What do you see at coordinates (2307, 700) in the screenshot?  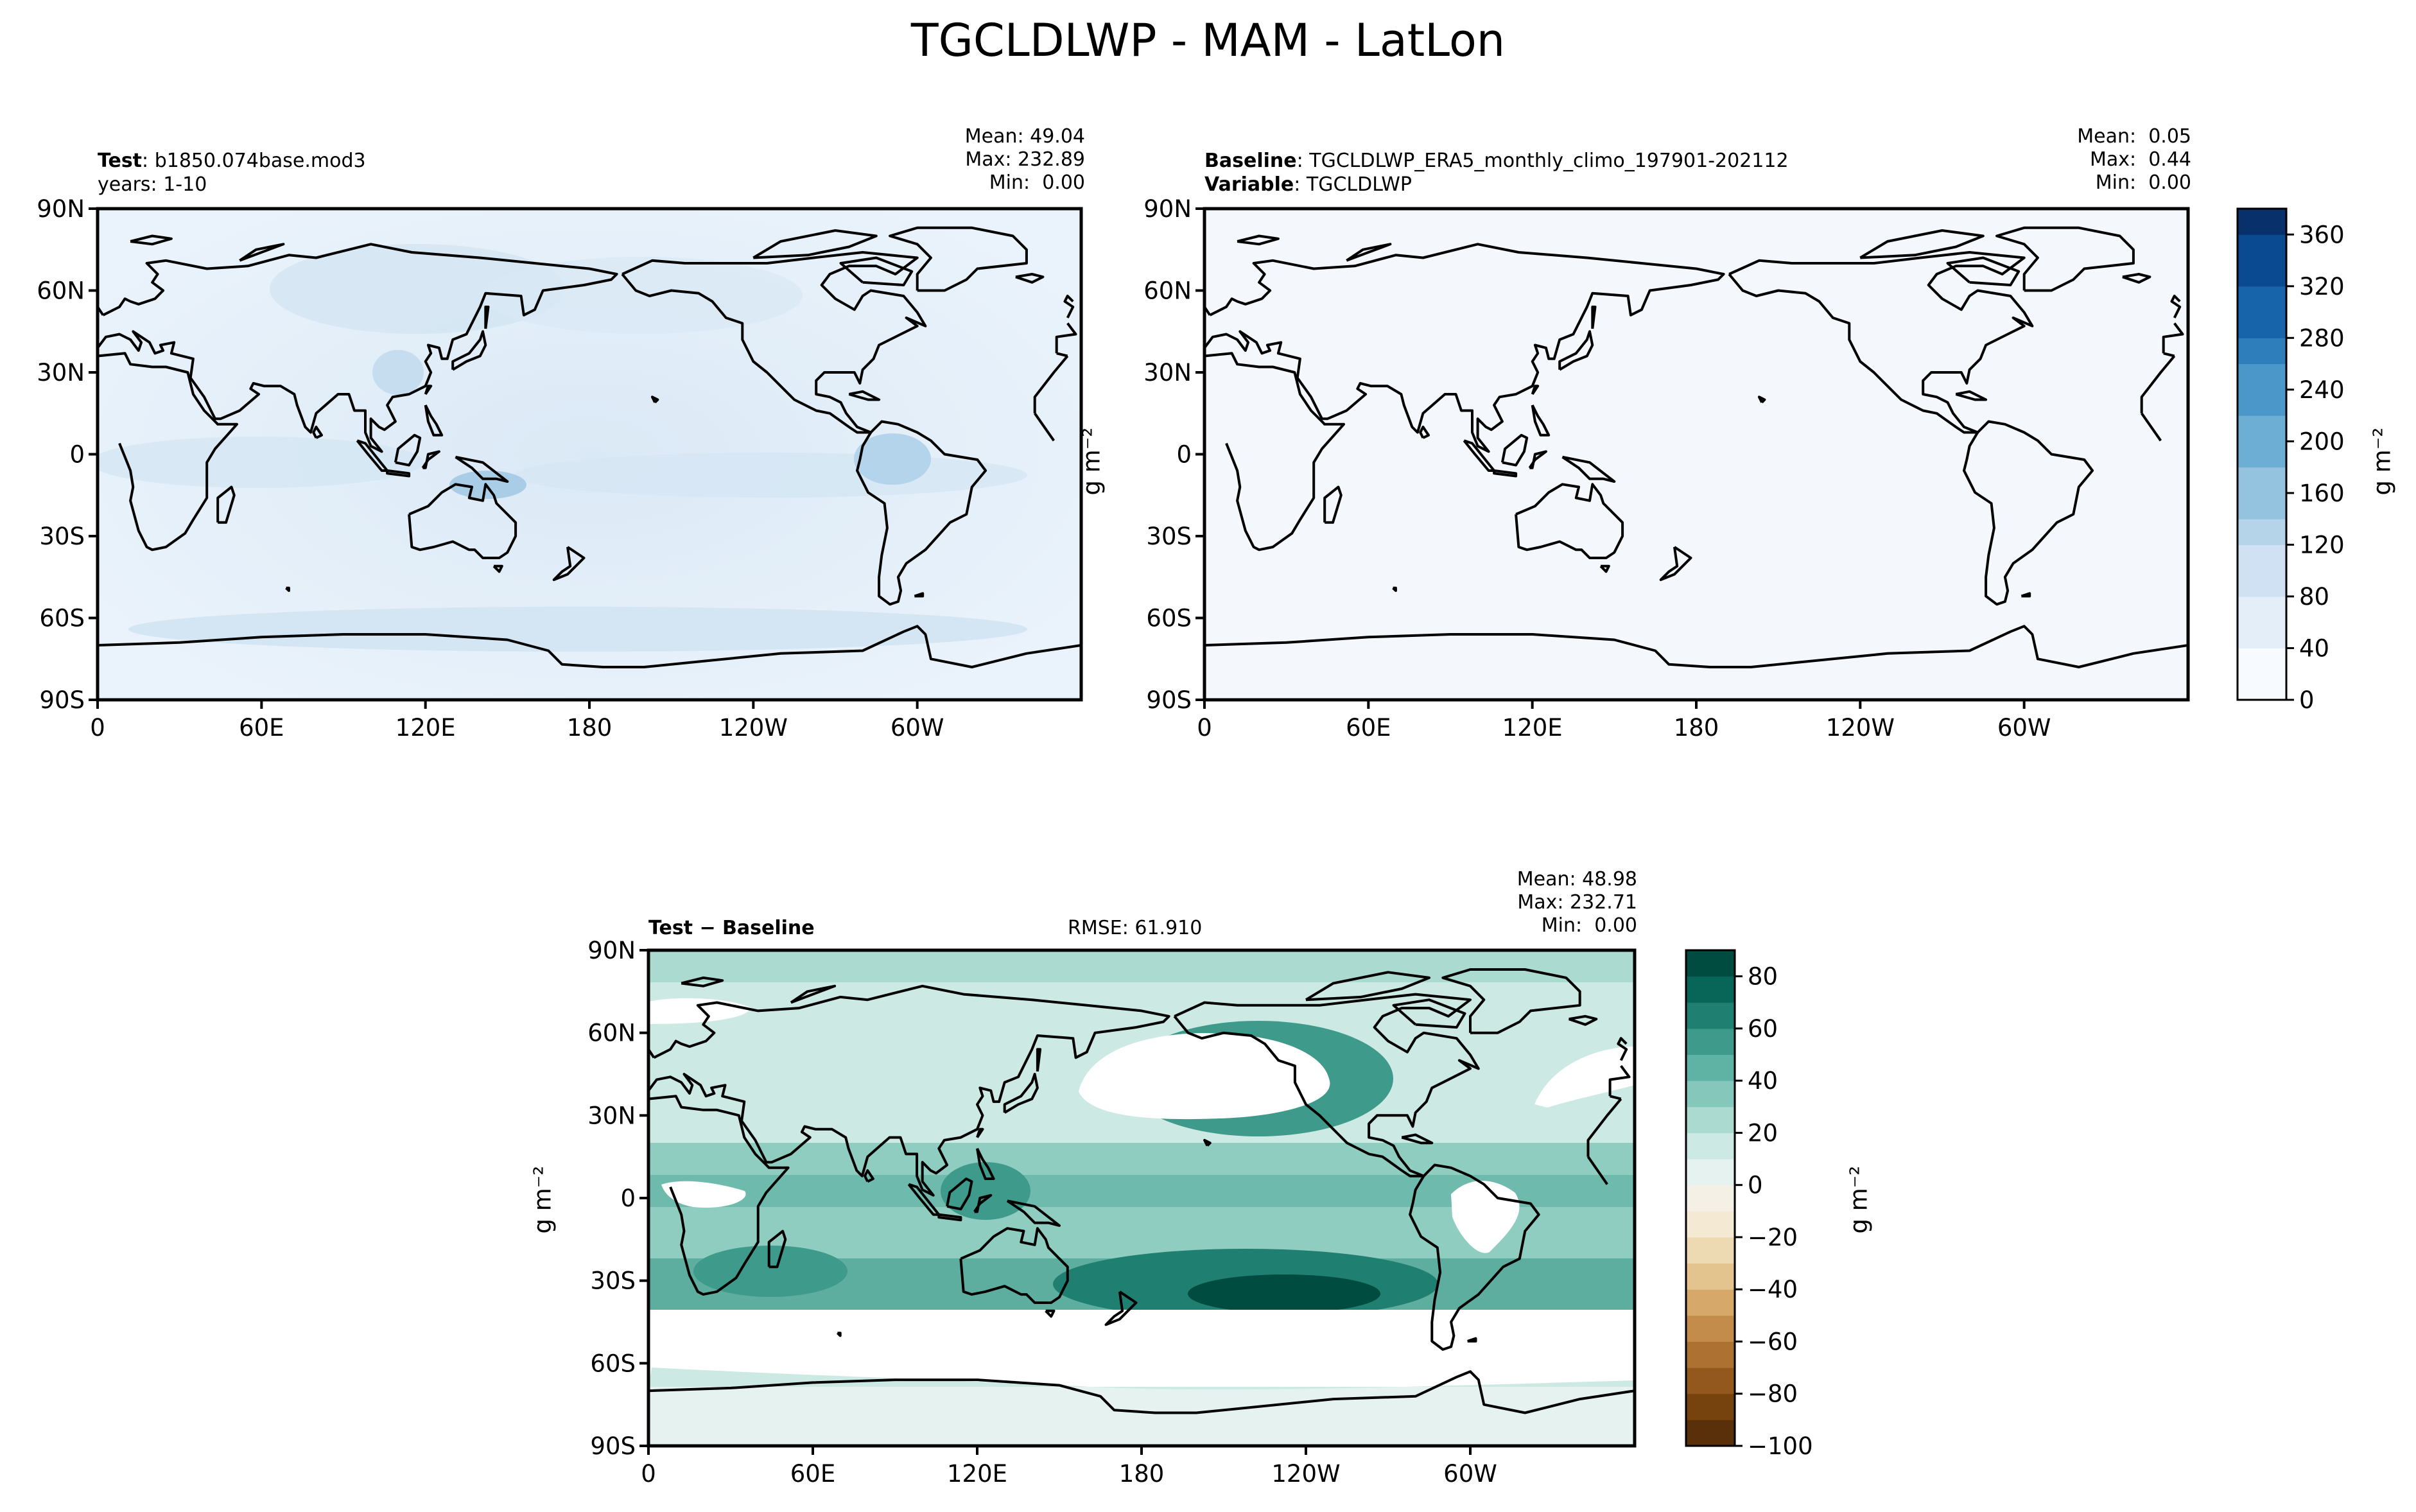 I see `colorbar1-tick-label: 0` at bounding box center [2307, 700].